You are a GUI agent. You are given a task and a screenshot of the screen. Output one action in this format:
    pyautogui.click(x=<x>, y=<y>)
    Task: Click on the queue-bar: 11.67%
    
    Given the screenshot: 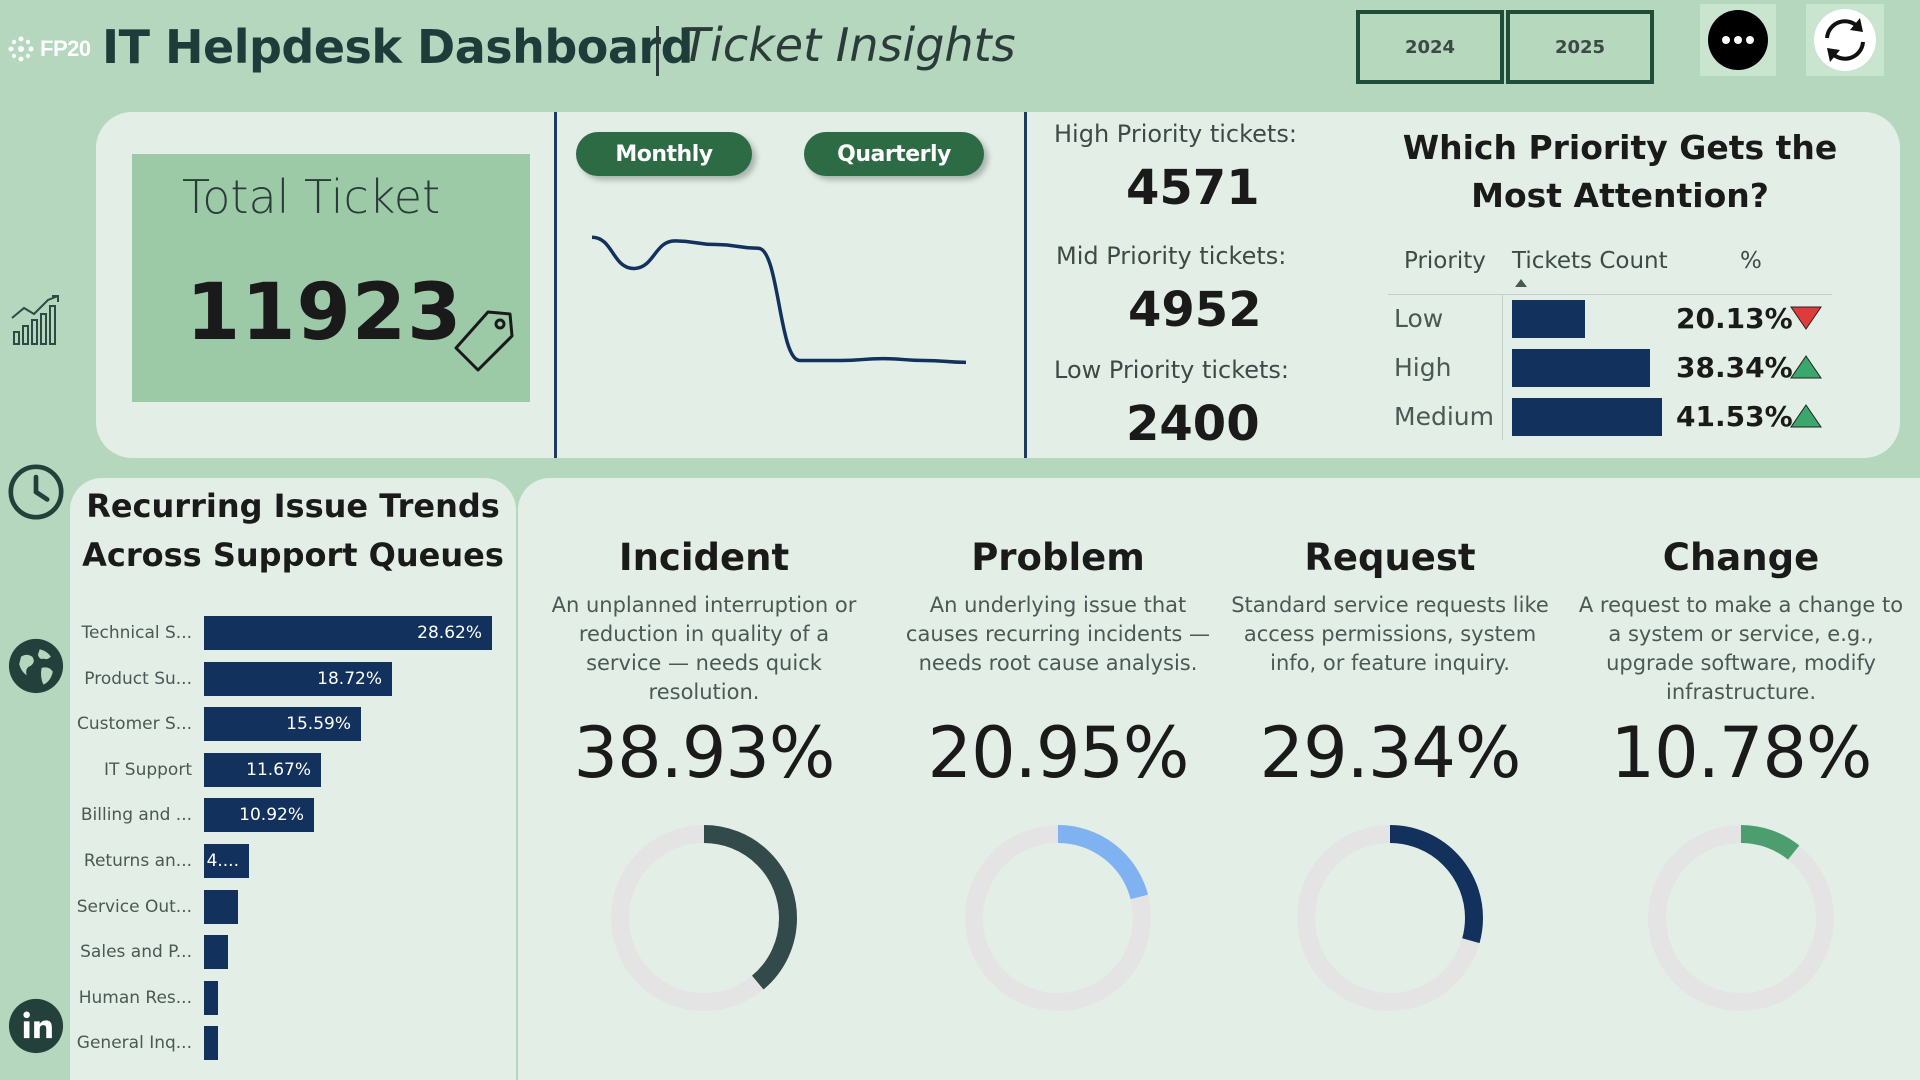 What is the action you would take?
    pyautogui.click(x=262, y=769)
    